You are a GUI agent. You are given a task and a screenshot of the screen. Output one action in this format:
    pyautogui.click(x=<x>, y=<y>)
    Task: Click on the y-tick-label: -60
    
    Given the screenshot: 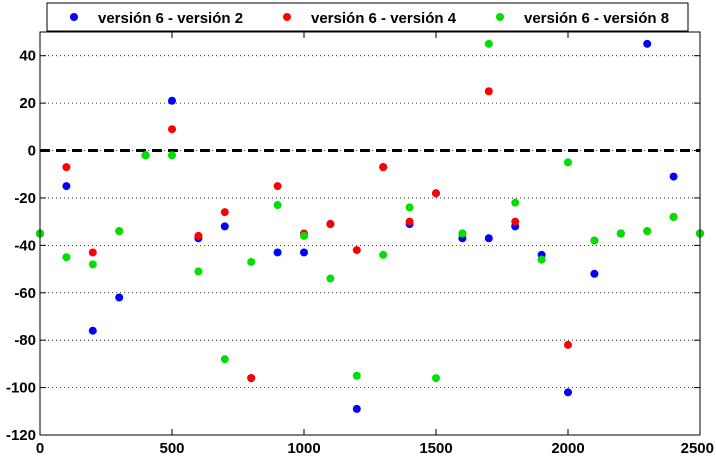 What is the action you would take?
    pyautogui.click(x=25, y=293)
    